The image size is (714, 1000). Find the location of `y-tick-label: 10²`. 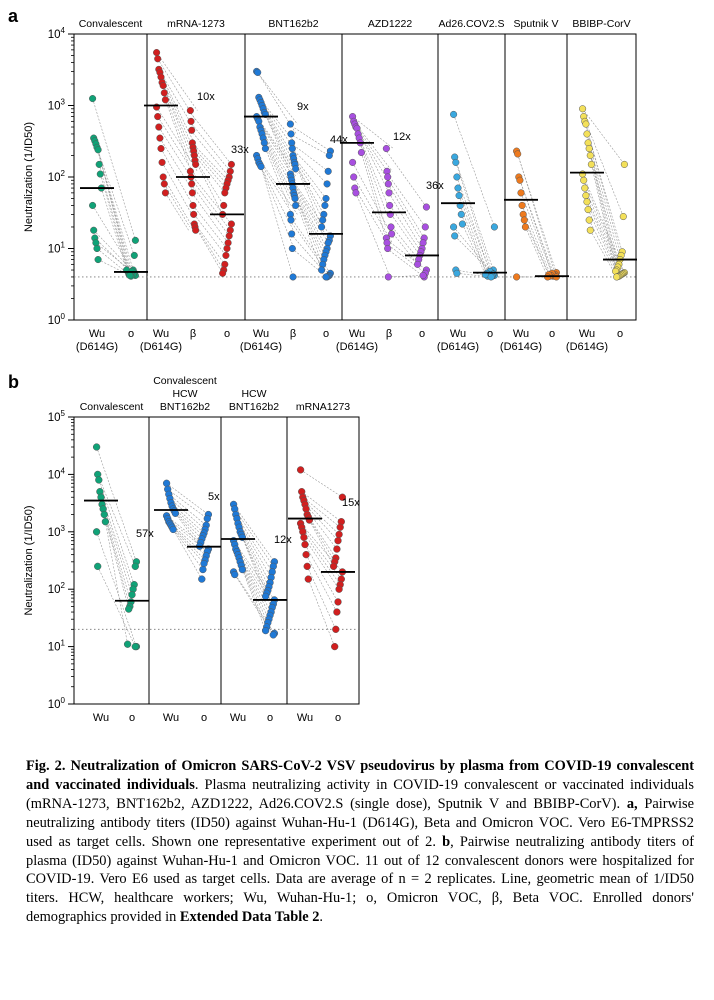

y-tick-label: 10² is located at coordinates (57, 588).